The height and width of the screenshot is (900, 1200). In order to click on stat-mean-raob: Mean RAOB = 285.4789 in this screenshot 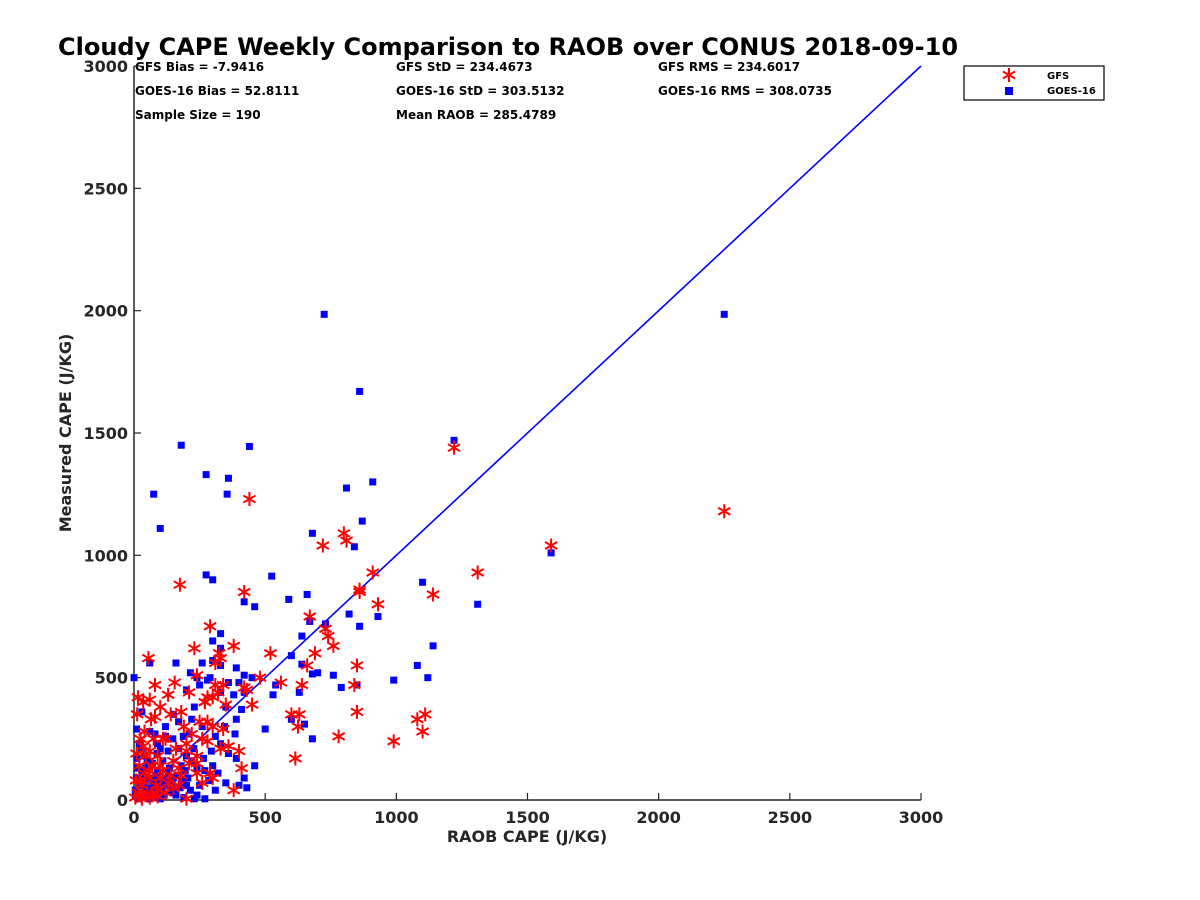, I will do `click(476, 115)`.